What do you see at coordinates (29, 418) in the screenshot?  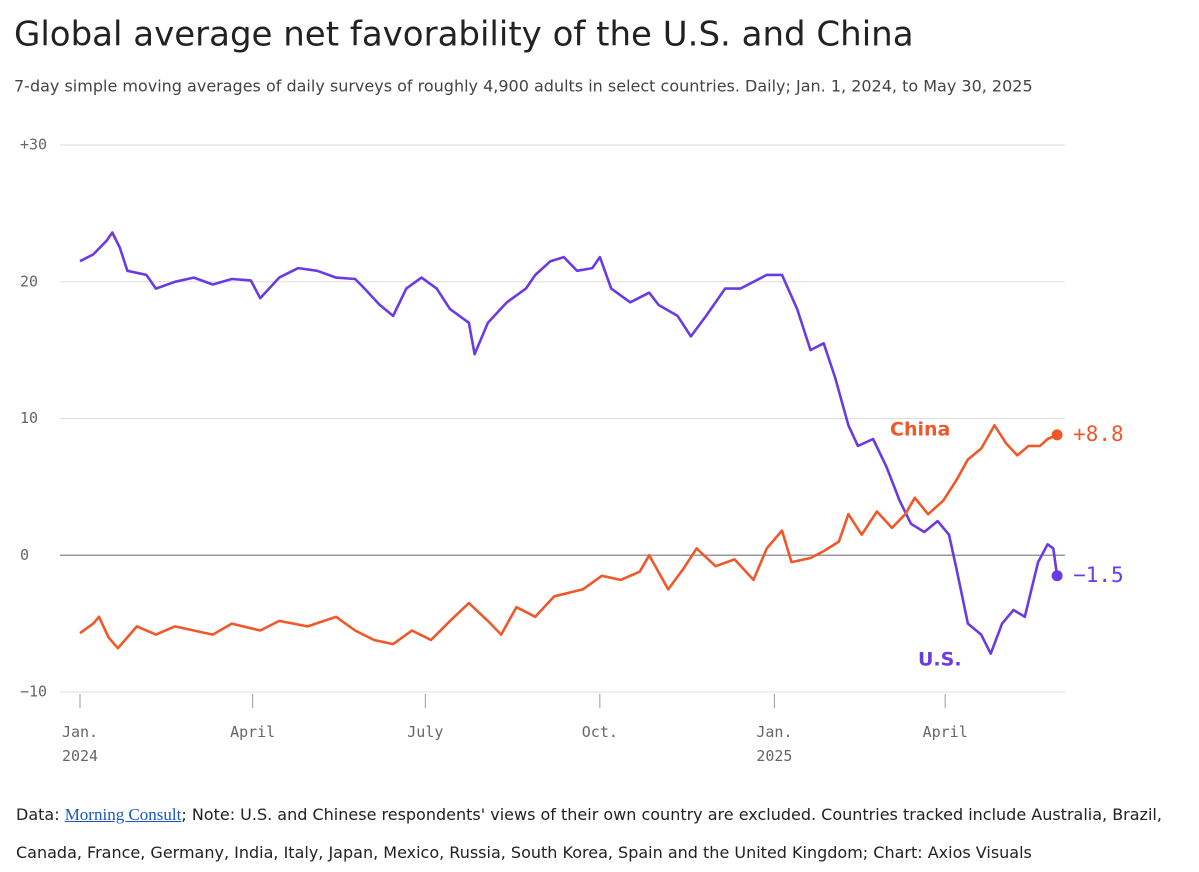 I see `y-tick-label: 10` at bounding box center [29, 418].